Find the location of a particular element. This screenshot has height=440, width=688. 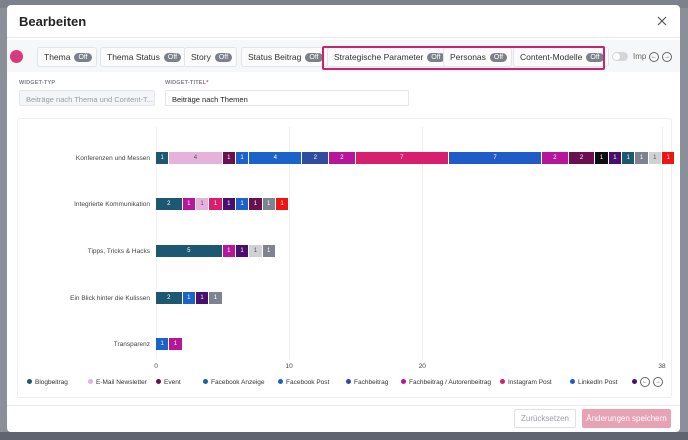

legend-item: Fachbeitrag is located at coordinates (367, 382).